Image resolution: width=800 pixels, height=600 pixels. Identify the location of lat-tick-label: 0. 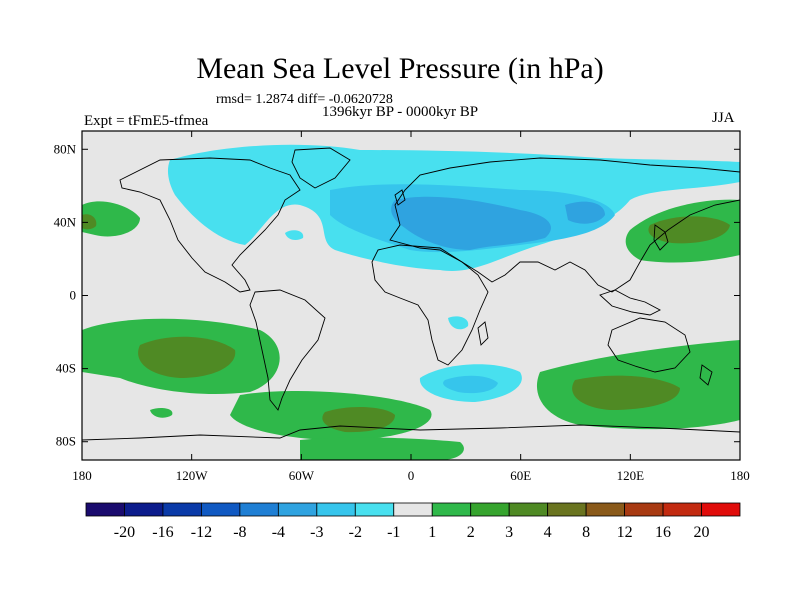
(73, 295).